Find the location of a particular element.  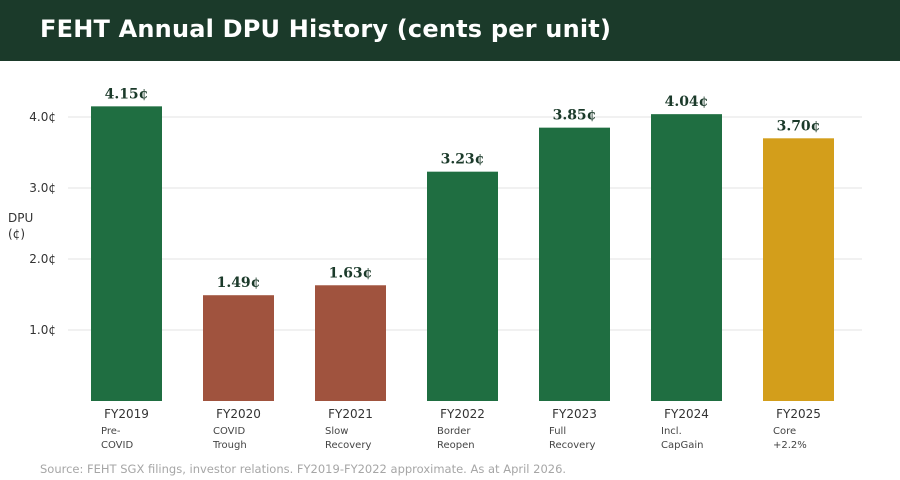

x-tick-label: FY2023 is located at coordinates (574, 414).